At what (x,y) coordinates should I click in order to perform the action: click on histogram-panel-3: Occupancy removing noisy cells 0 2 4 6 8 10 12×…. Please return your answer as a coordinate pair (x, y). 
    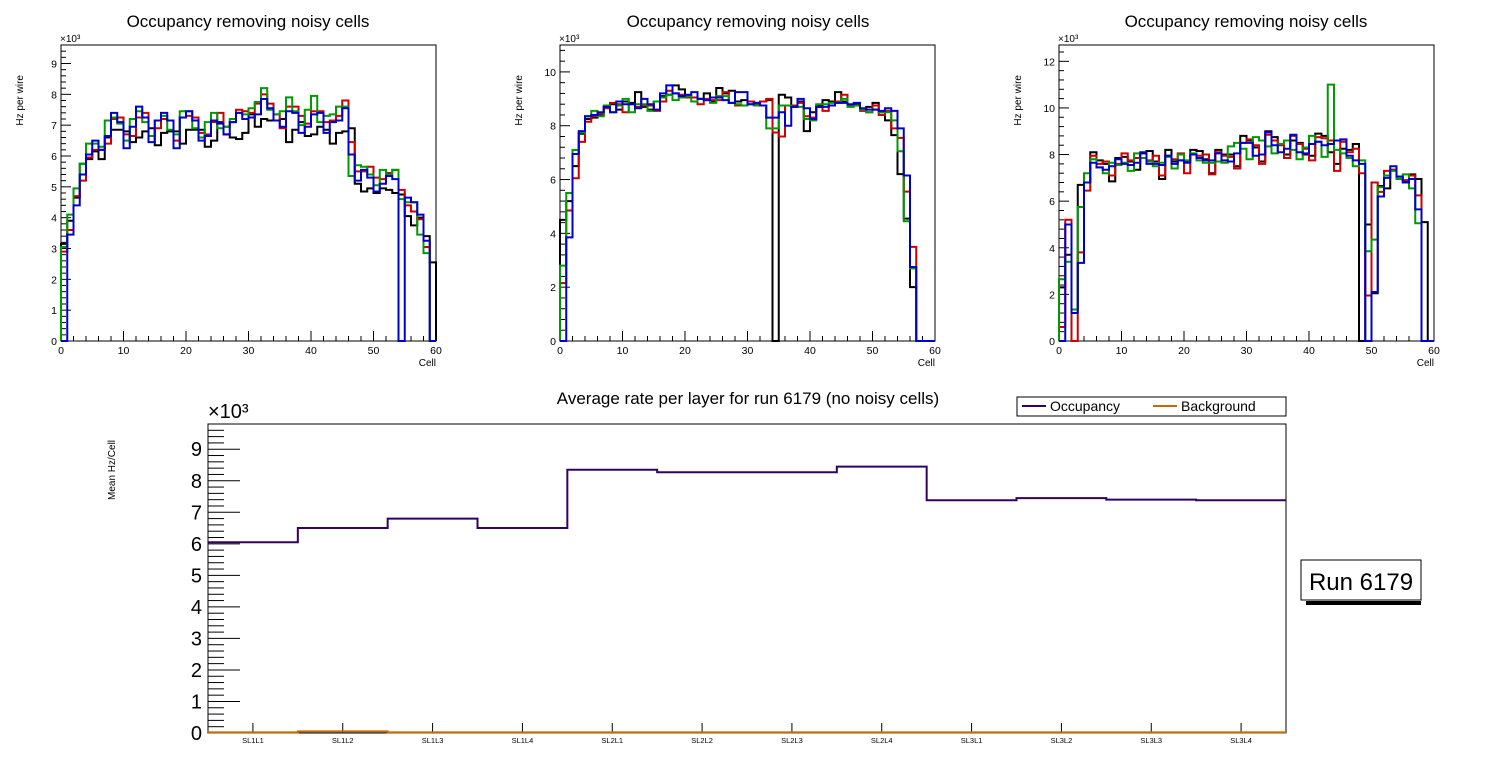
    Looking at the image, I should click on (1226, 190).